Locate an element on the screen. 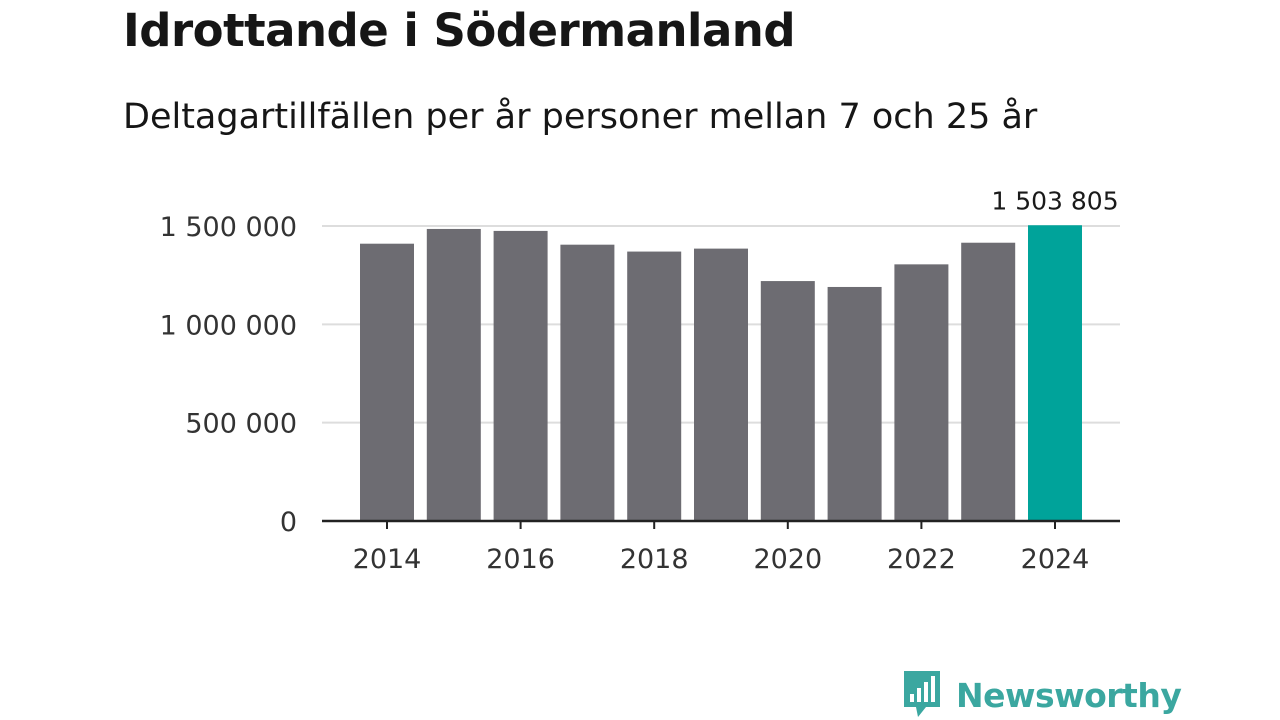 The height and width of the screenshot is (720, 1280). bar-2014 is located at coordinates (387, 382).